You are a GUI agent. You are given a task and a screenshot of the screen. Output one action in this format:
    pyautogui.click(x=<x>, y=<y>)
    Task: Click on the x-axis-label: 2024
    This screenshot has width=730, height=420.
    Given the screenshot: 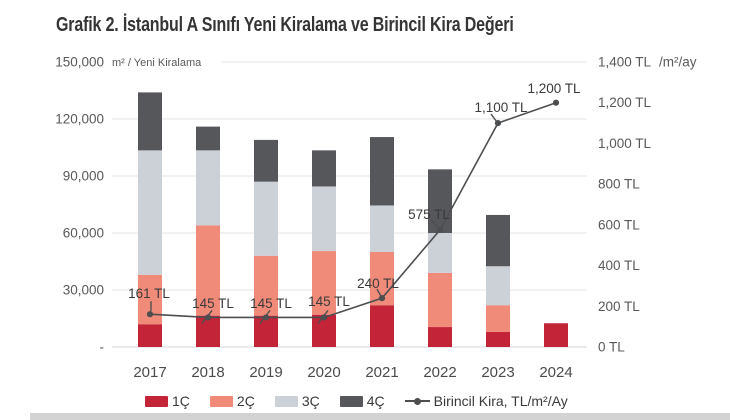 What is the action you would take?
    pyautogui.click(x=555, y=372)
    